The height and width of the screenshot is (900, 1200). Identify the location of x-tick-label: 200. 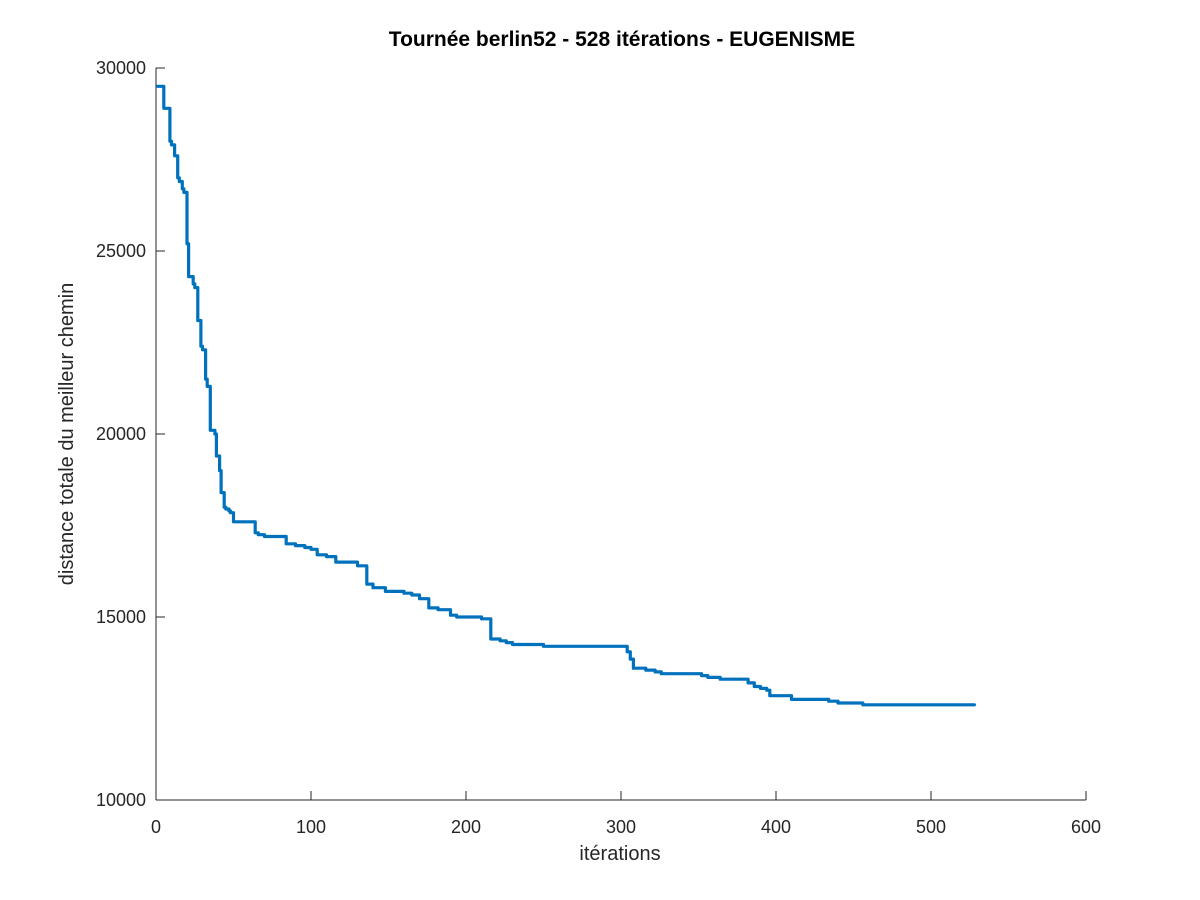
(466, 827).